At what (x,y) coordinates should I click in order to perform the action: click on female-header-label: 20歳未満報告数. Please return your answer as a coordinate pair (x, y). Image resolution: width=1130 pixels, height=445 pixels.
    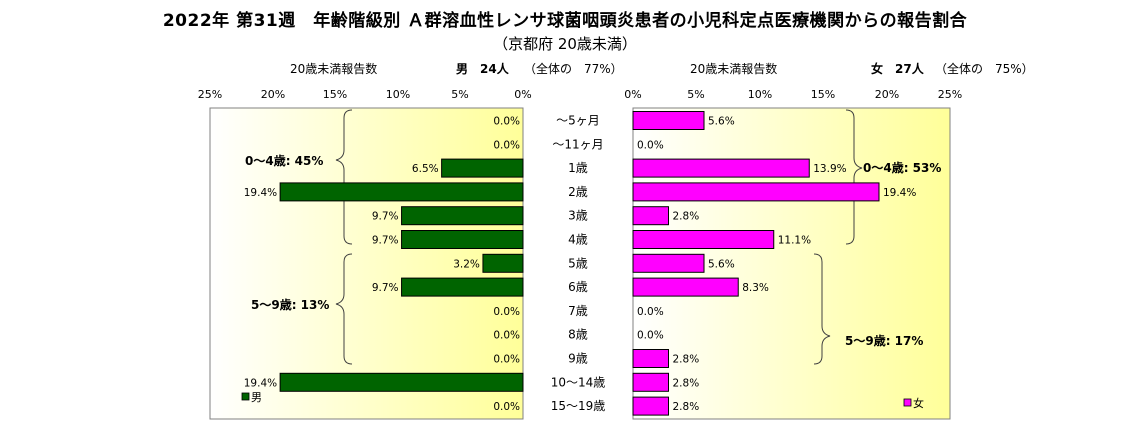
    Looking at the image, I should click on (733, 68).